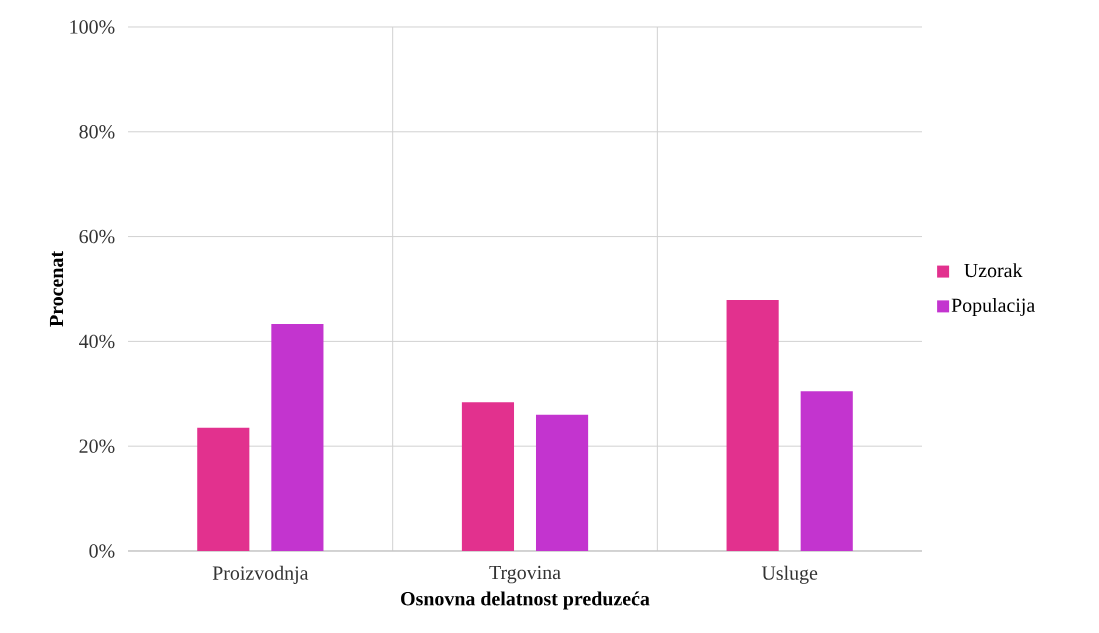 The image size is (1099, 633). What do you see at coordinates (97, 236) in the screenshot?
I see `y-tick-label: 60%` at bounding box center [97, 236].